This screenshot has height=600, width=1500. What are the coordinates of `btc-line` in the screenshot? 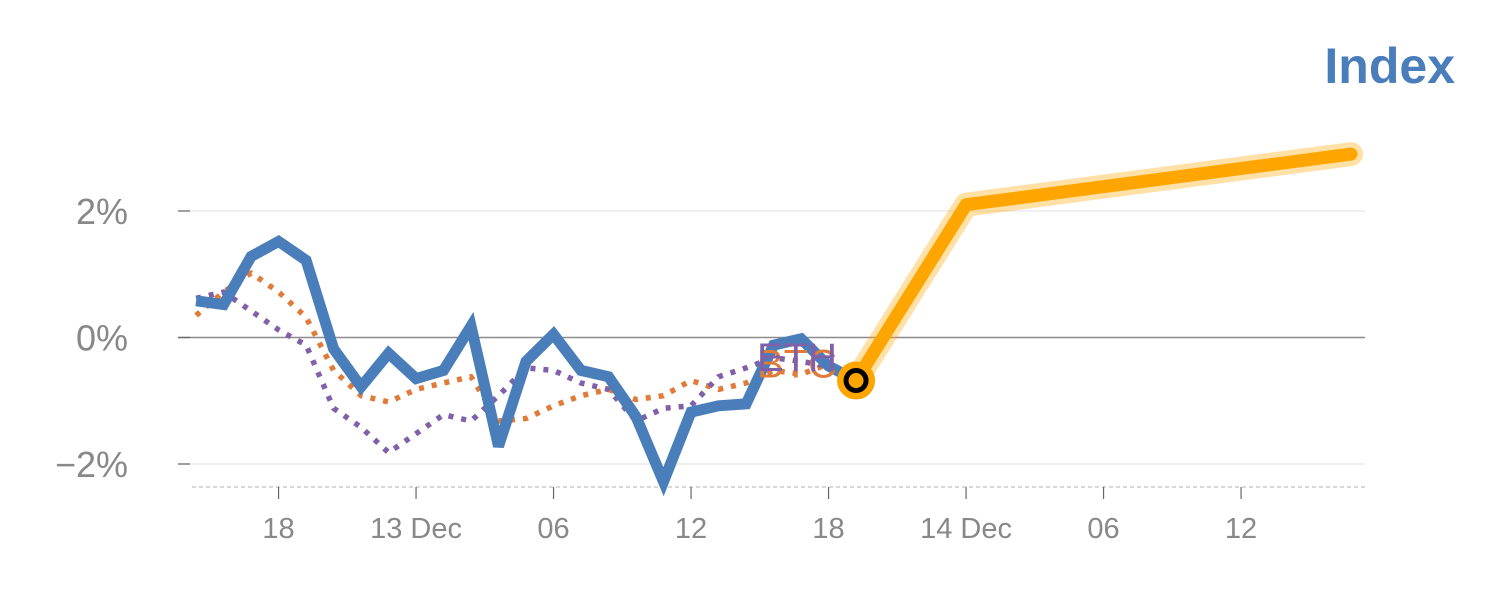 It's located at (526, 347).